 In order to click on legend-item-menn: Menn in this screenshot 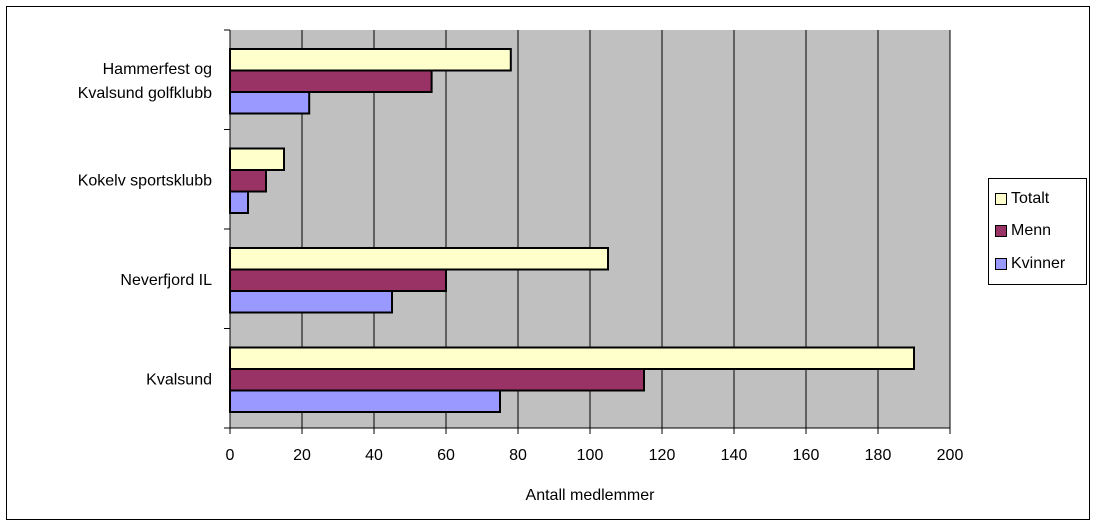, I will do `click(1023, 231)`.